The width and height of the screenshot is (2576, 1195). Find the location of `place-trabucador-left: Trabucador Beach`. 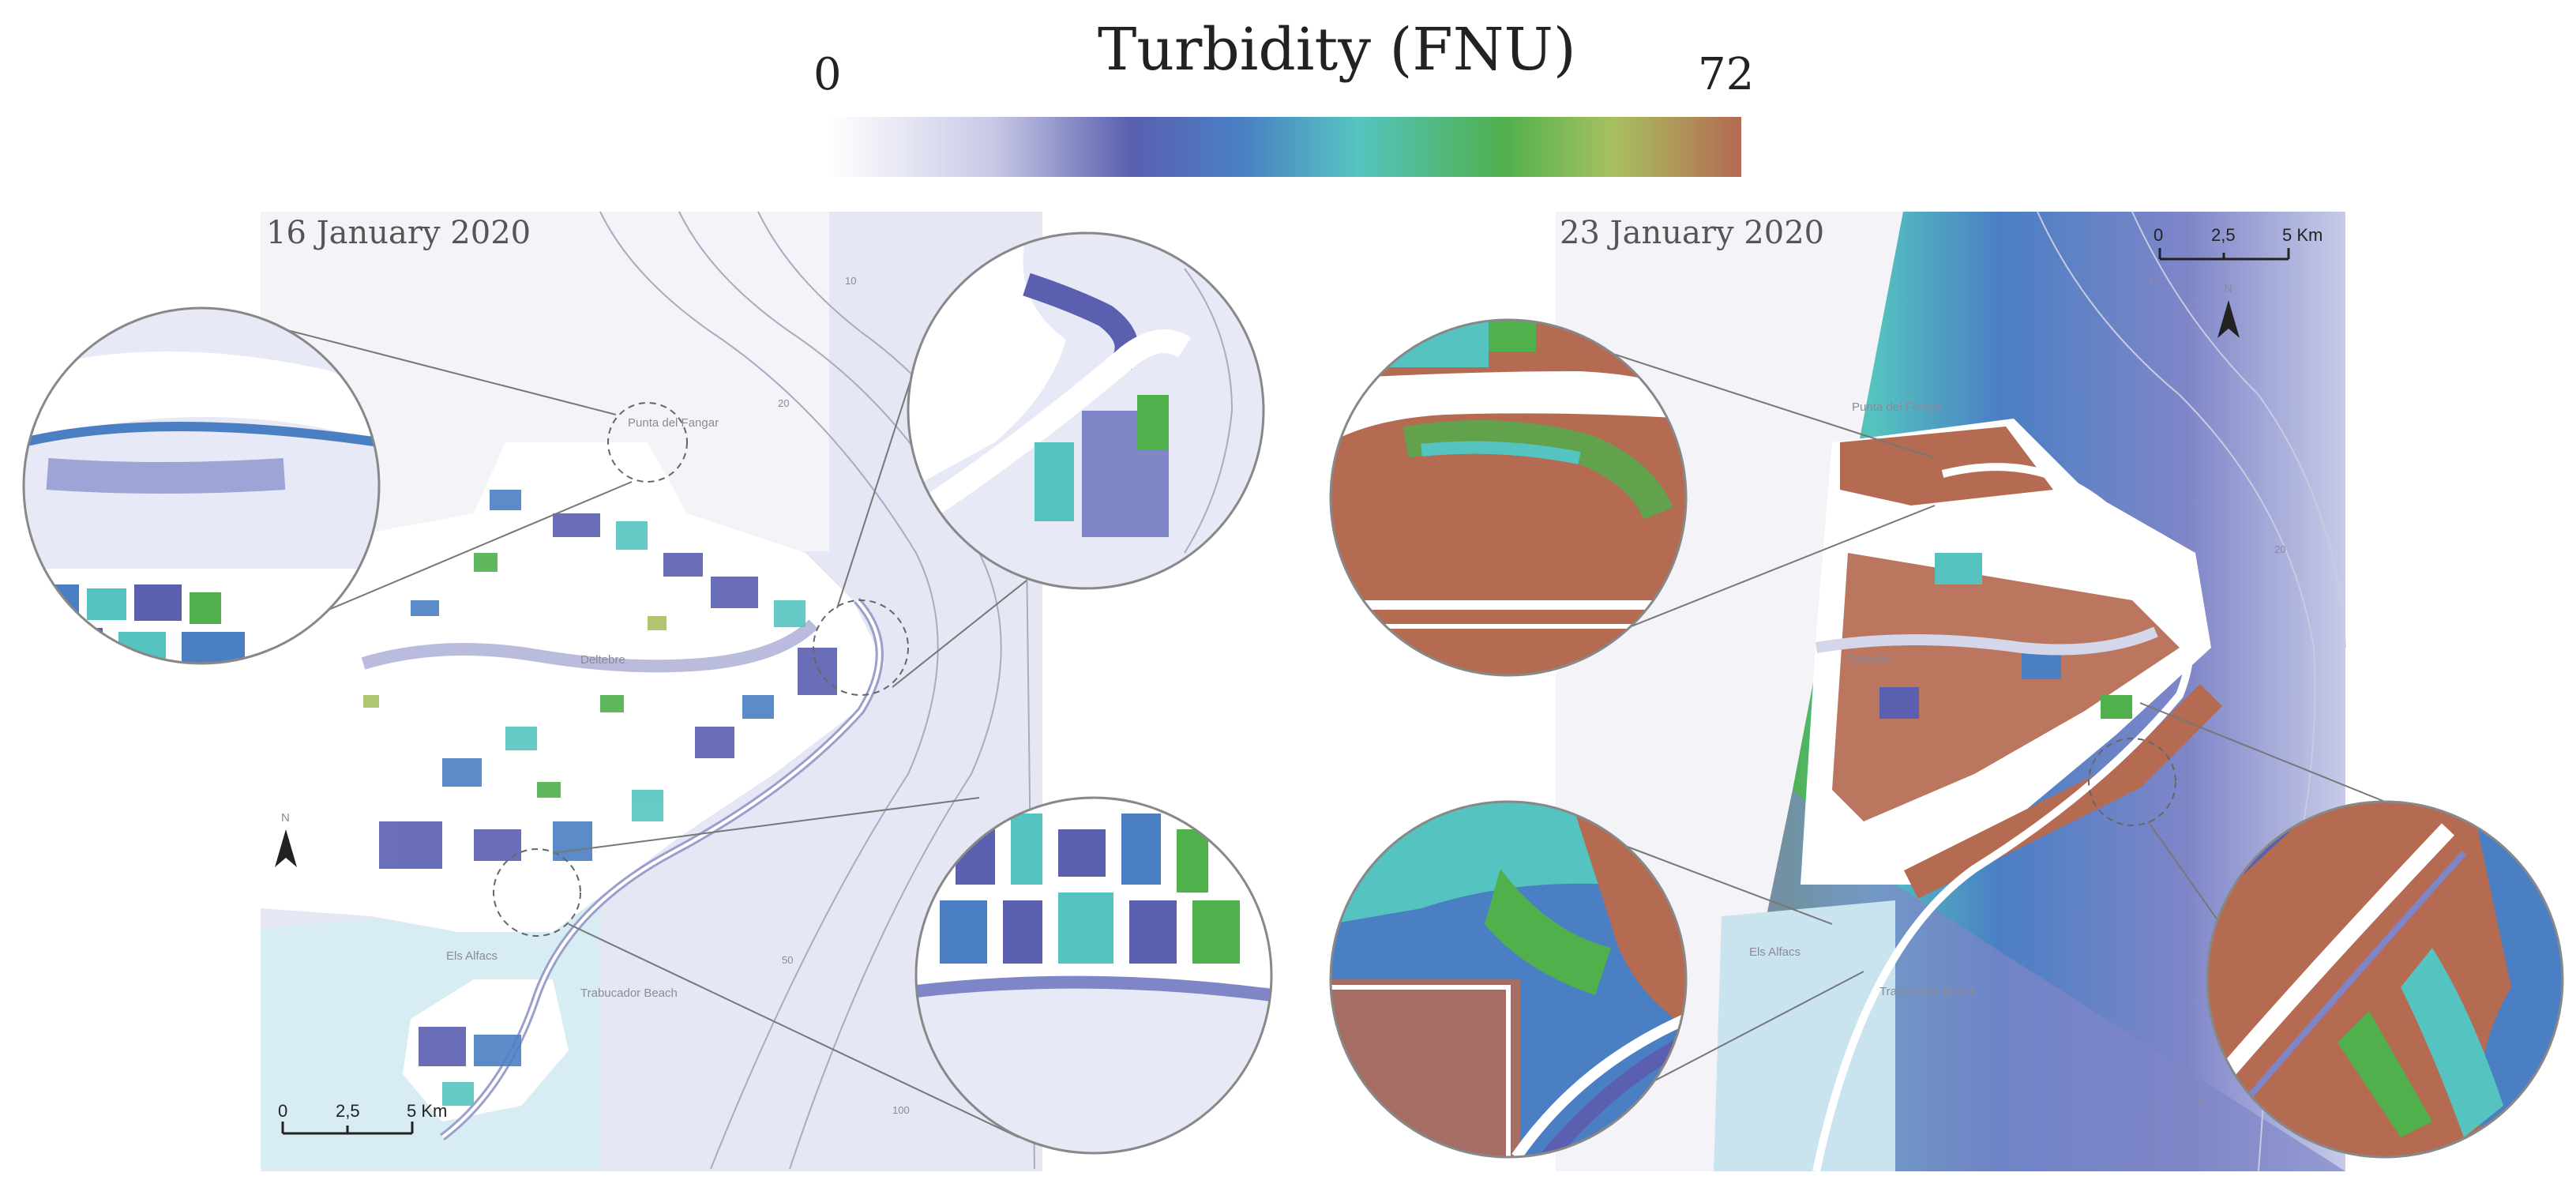

place-trabucador-left: Trabucador Beach is located at coordinates (629, 993).